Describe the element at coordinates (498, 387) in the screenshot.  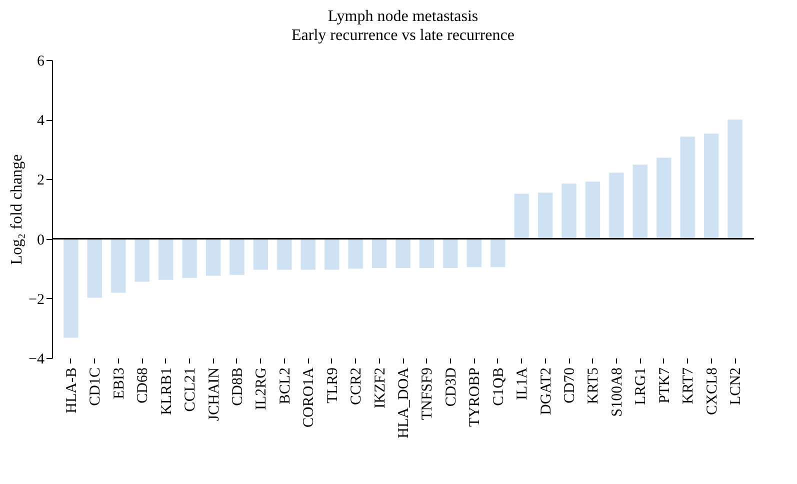
I see `x-tick-label: C1QB` at that location.